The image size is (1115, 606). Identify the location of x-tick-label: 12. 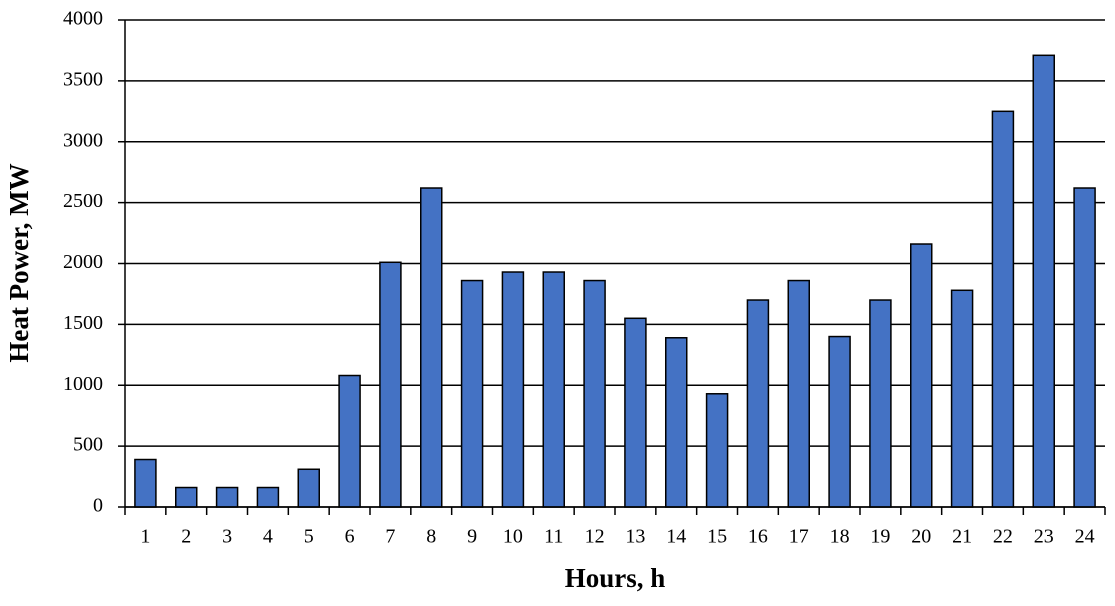
(595, 537).